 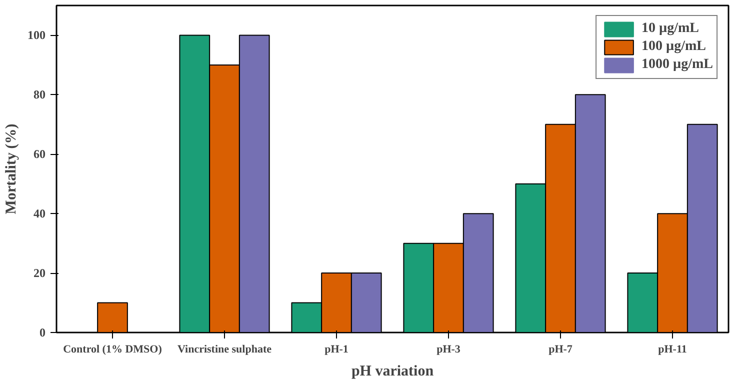 What do you see at coordinates (12, 169) in the screenshot?
I see `y-axis-title: Mortality (%)` at bounding box center [12, 169].